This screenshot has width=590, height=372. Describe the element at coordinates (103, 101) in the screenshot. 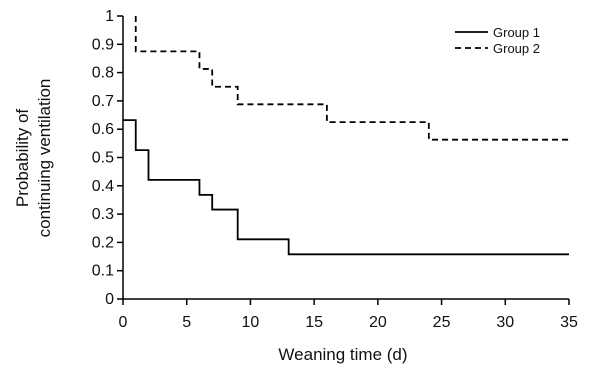

I see `y-tick-label: 0.7` at that location.